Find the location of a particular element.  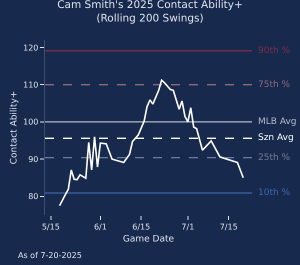

ref-line-label: 90th % is located at coordinates (274, 51).